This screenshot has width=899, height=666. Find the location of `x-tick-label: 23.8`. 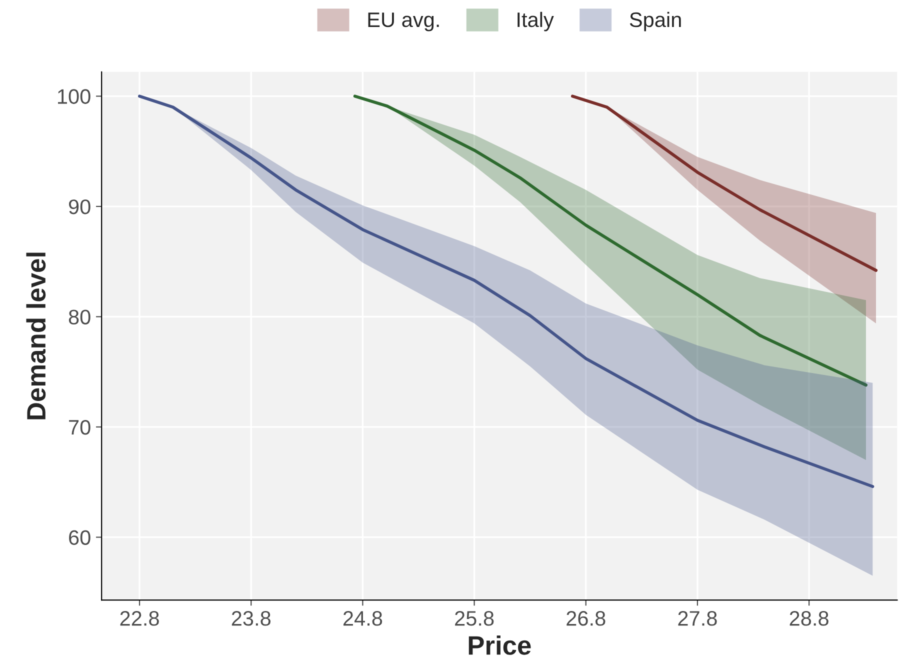

x-tick-label: 23.8 is located at coordinates (251, 618).